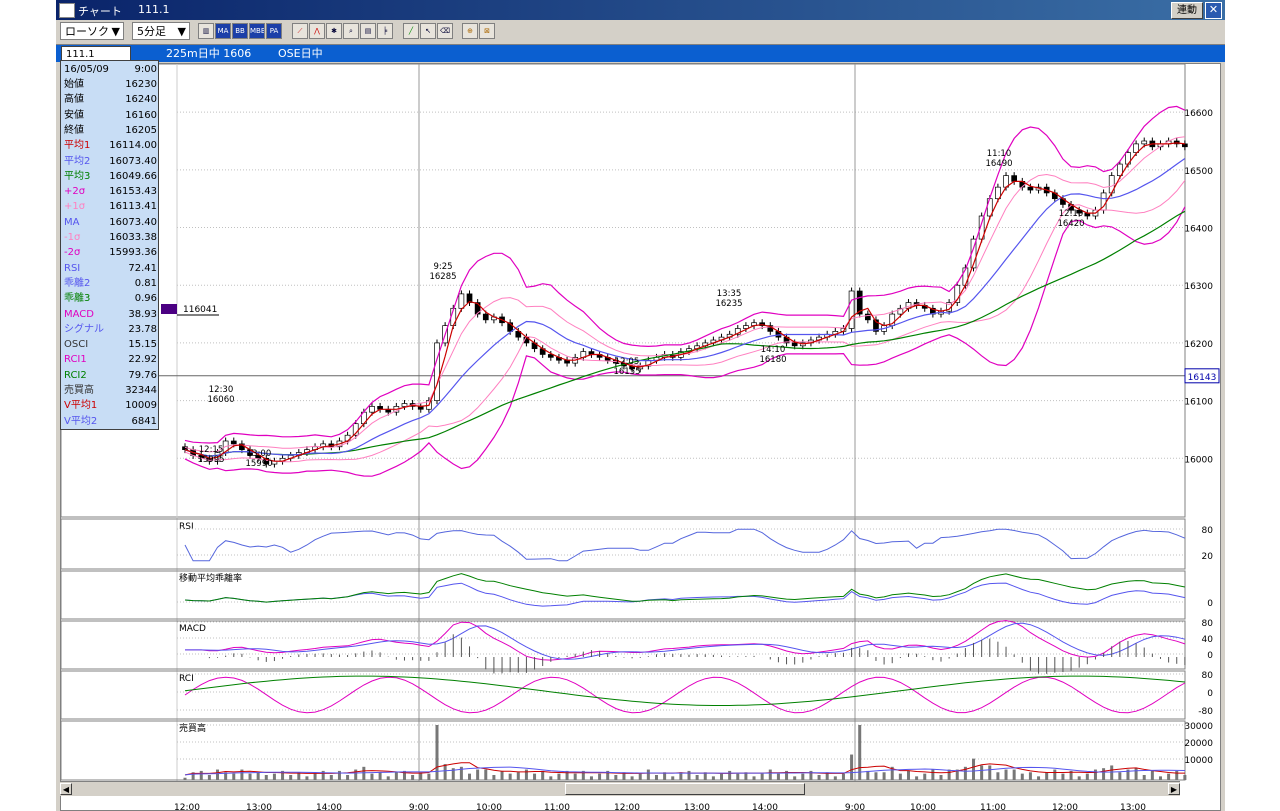  I want to click on ma-icon: MA, so click(223, 31).